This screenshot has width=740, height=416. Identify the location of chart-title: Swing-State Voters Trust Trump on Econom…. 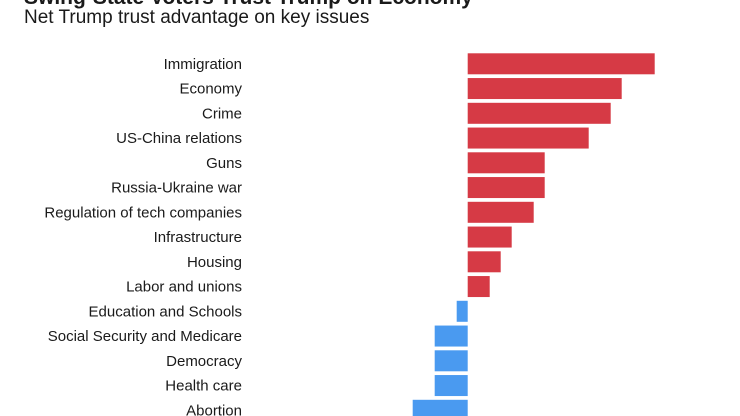
(248, 5).